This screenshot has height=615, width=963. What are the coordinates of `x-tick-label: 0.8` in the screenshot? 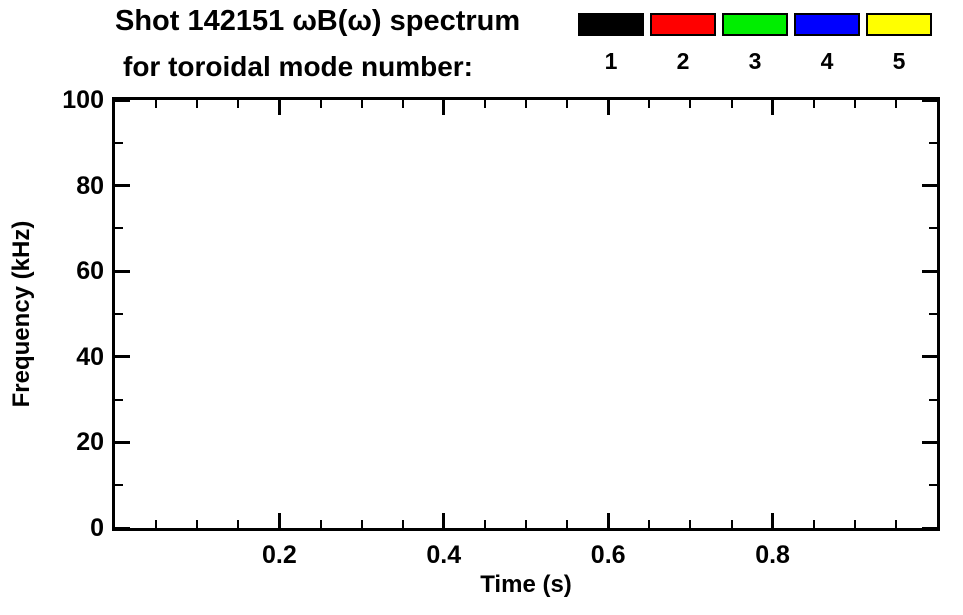 It's located at (772, 555).